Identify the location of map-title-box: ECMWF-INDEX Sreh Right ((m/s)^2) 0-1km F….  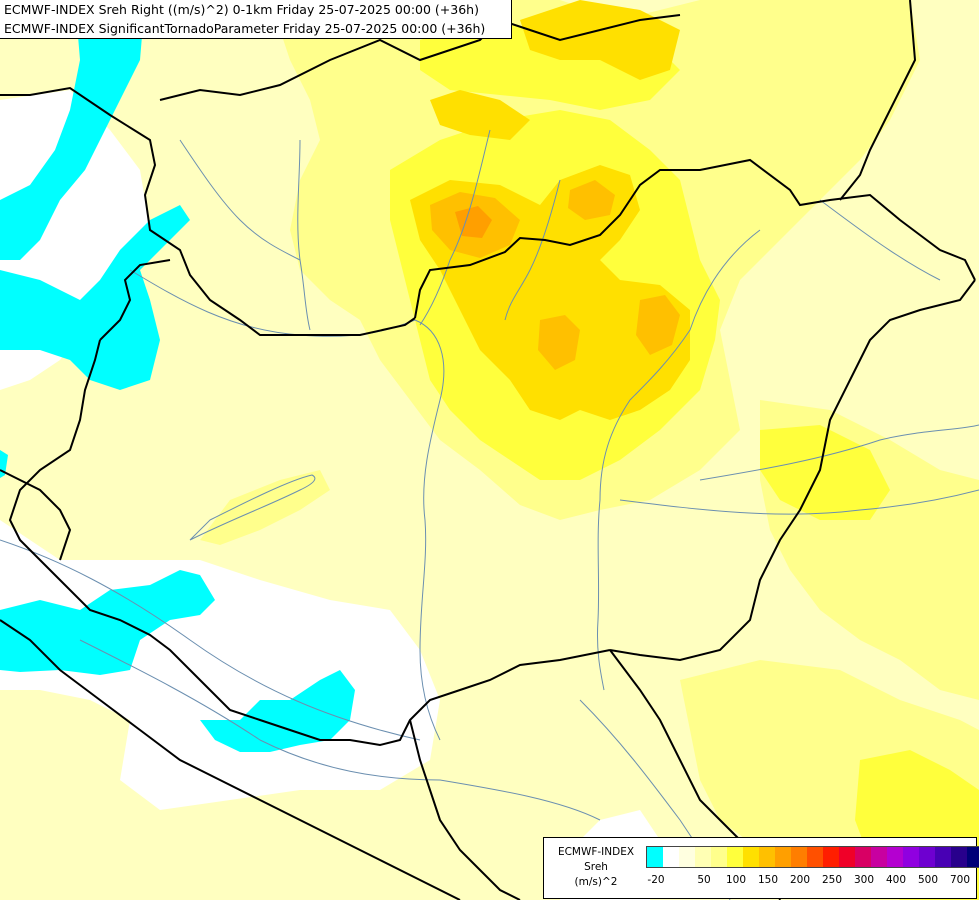
(256, 19).